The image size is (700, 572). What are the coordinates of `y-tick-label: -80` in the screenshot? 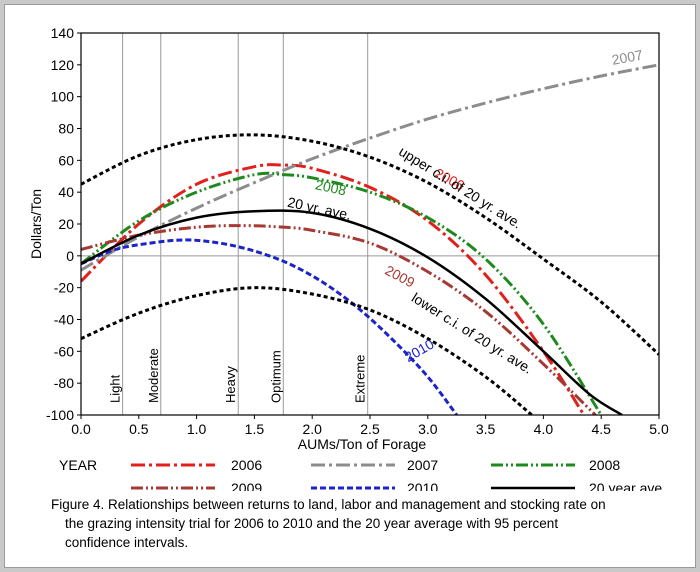 It's located at (64, 383).